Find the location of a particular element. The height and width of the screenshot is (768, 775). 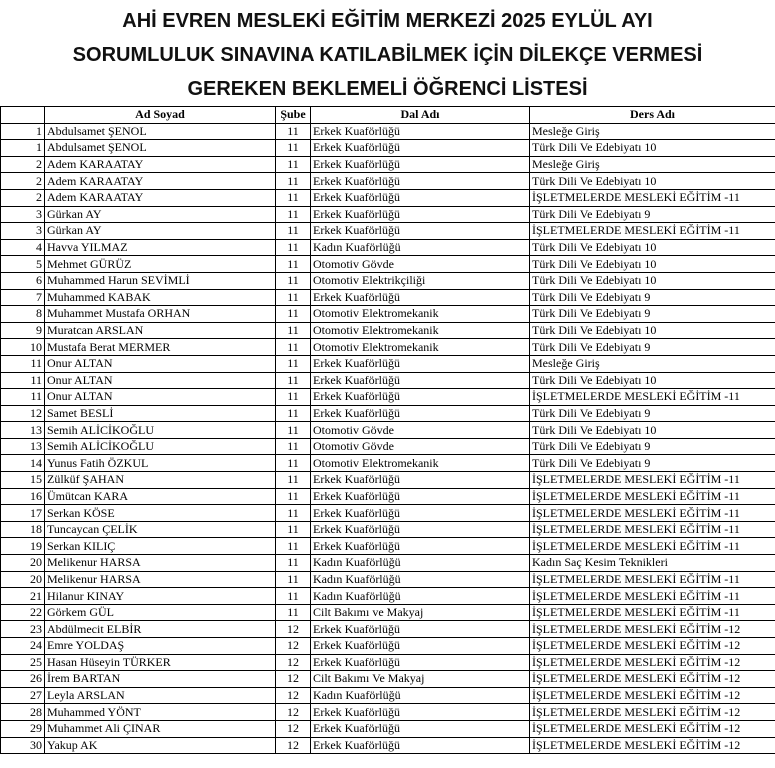

student-name: Abdülmecit ELBİR is located at coordinates (160, 629).